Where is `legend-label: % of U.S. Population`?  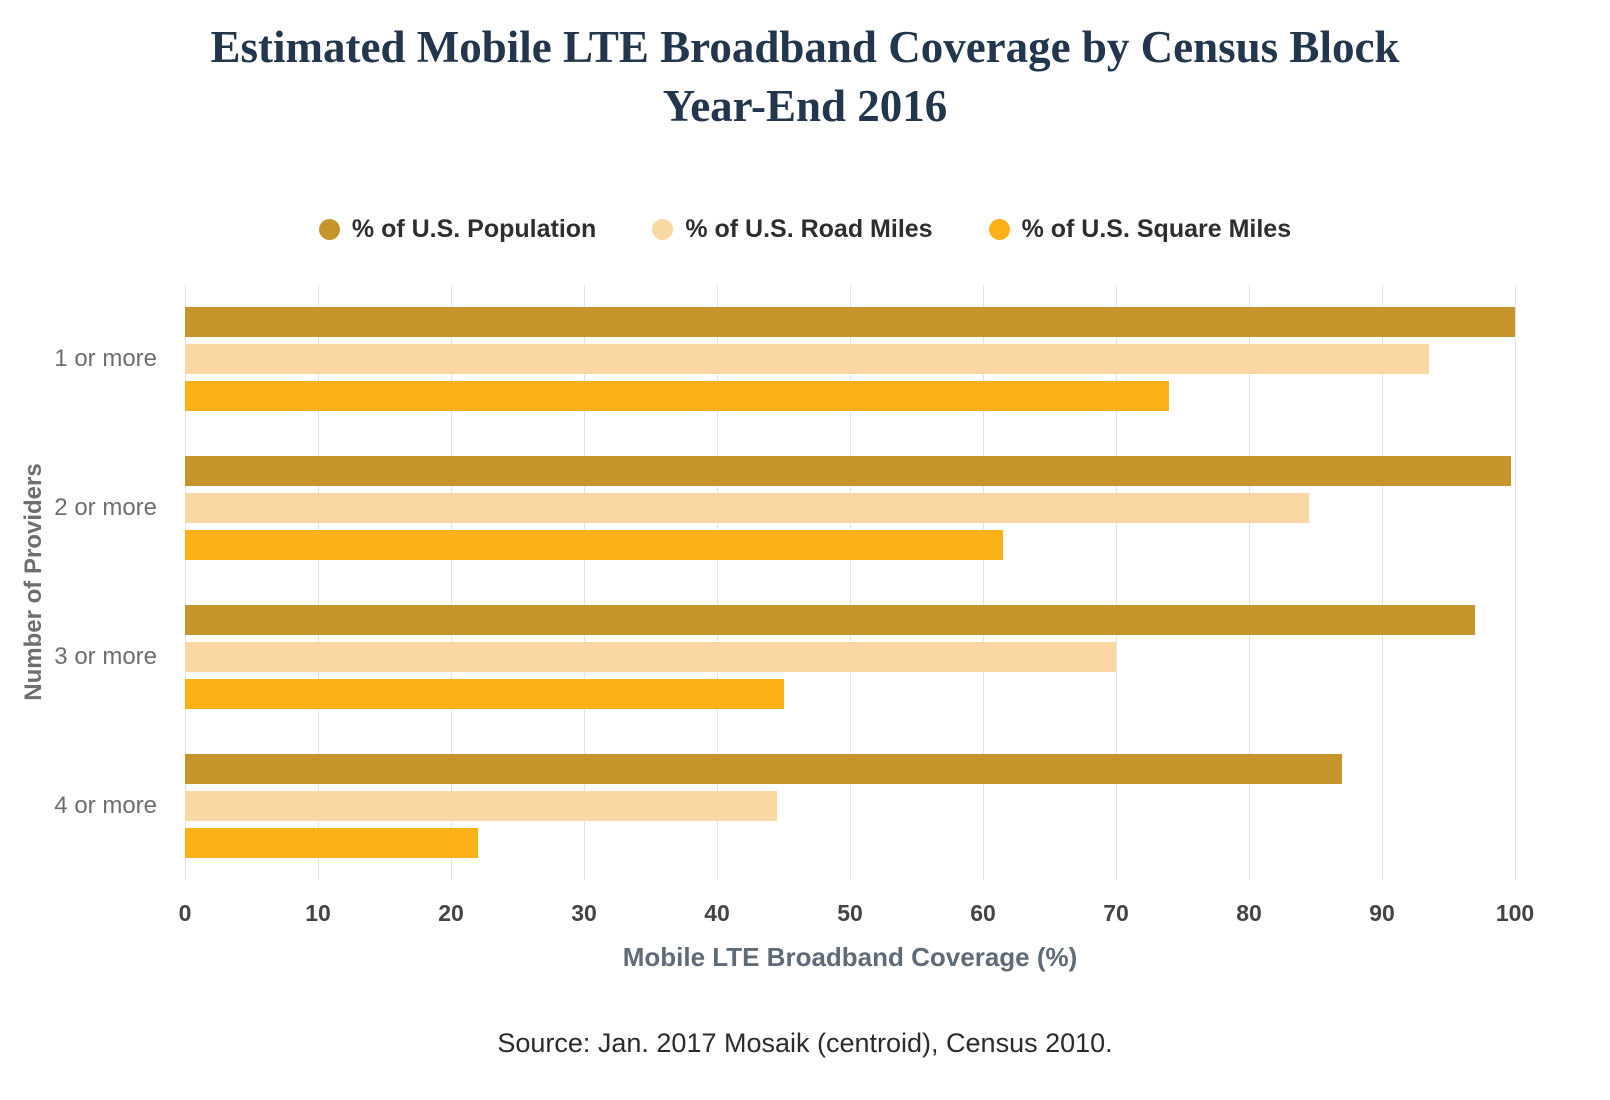
legend-label: % of U.S. Population is located at coordinates (474, 229).